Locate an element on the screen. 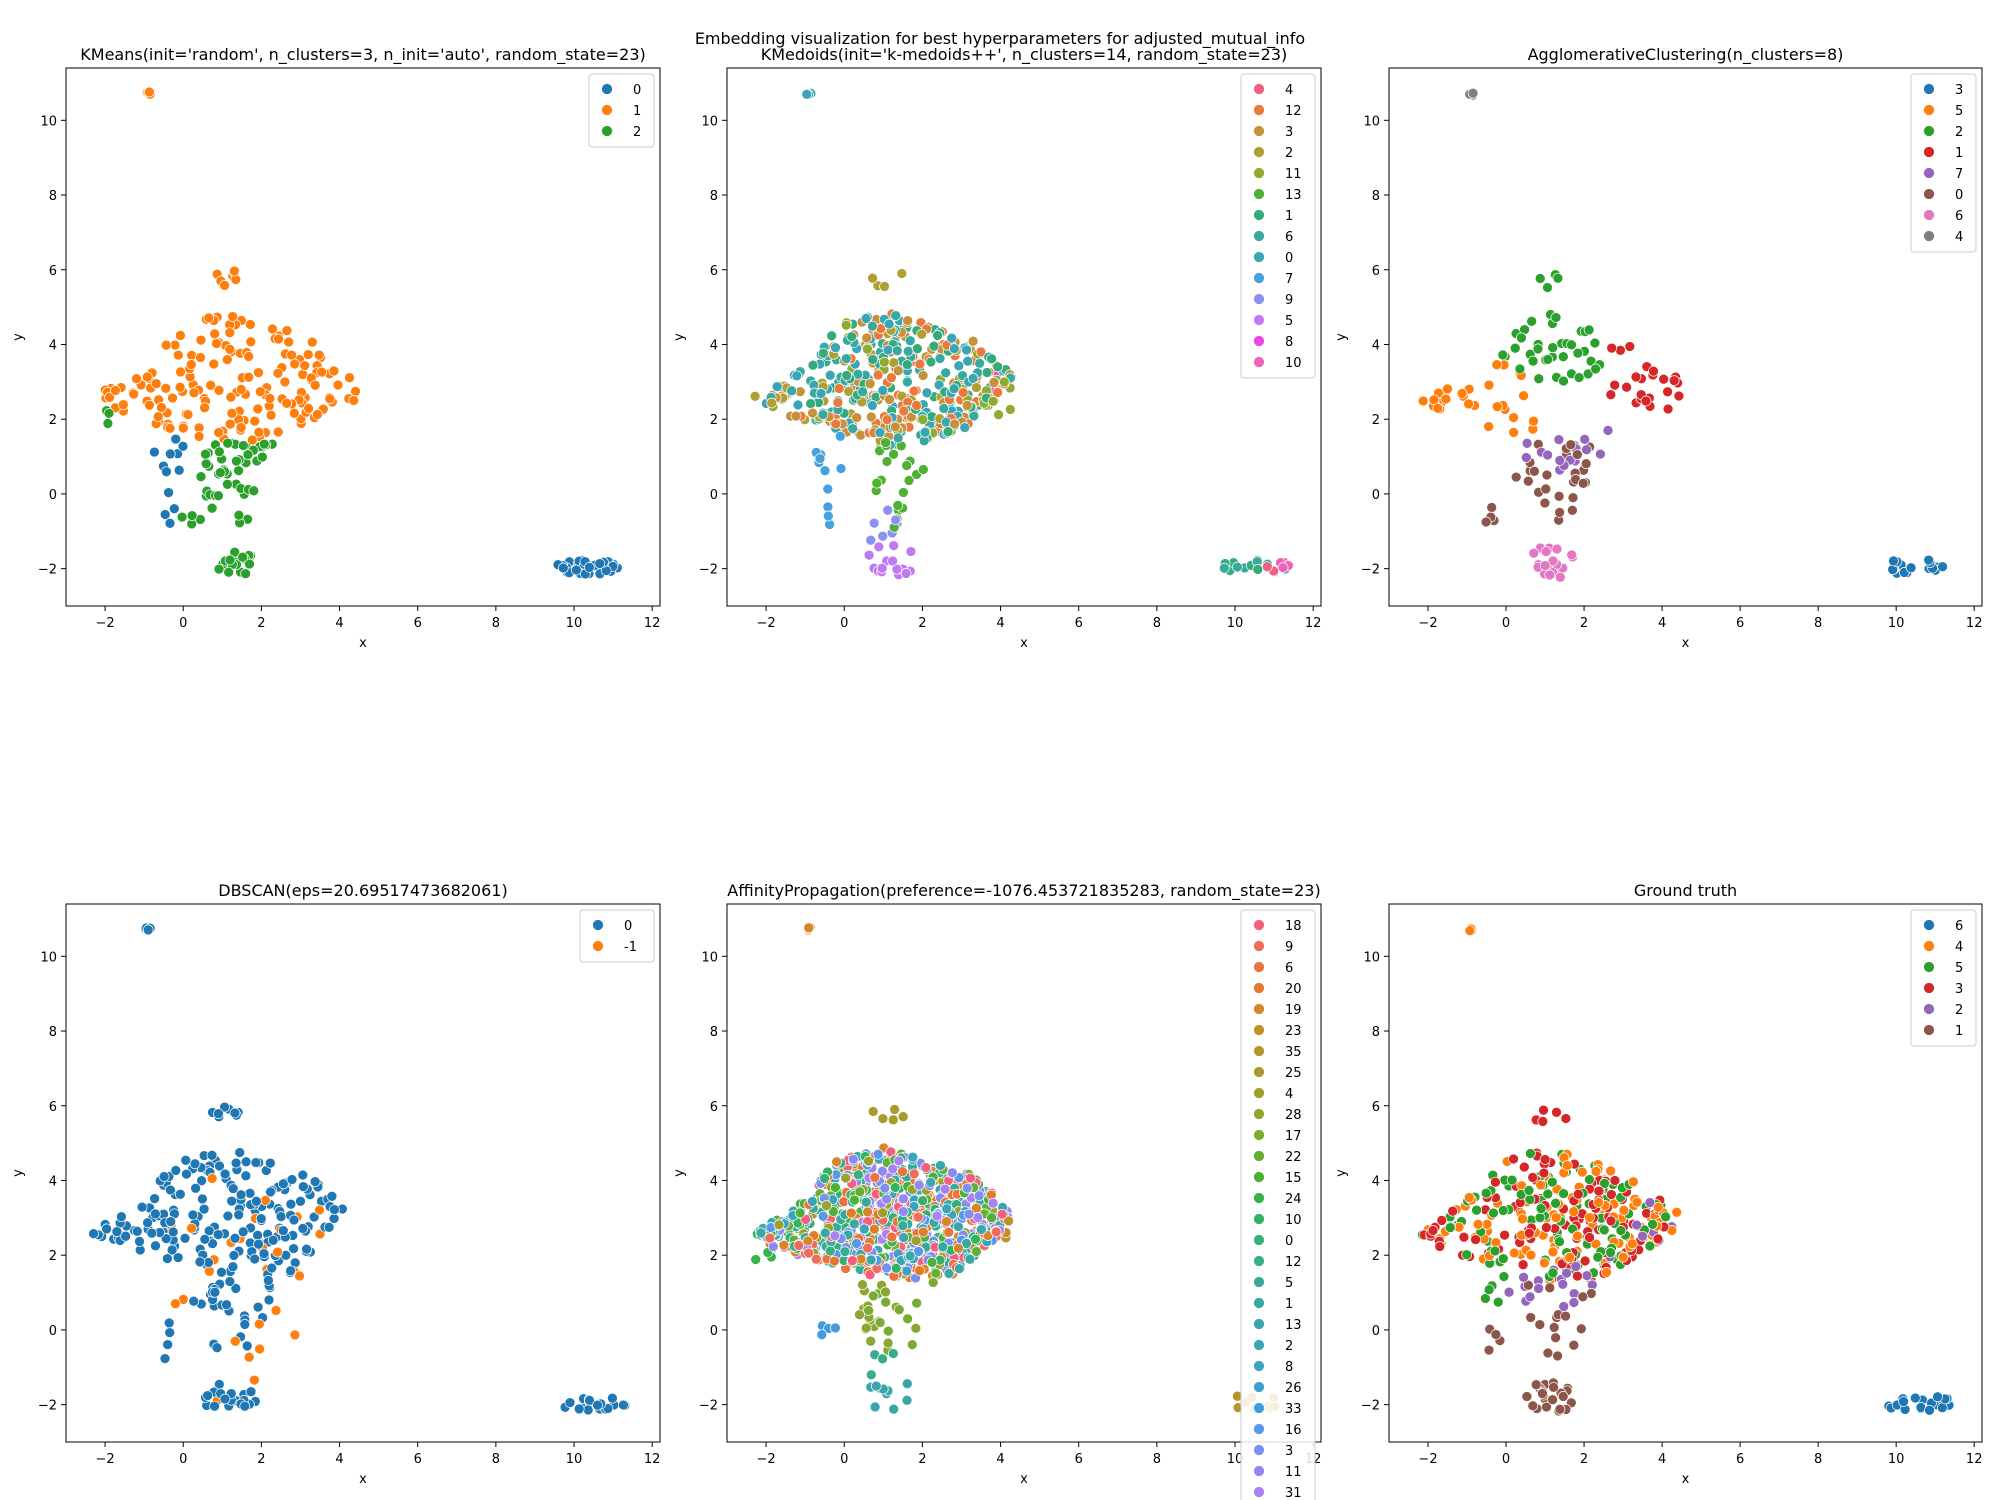 The image size is (2000, 1500). legend-label: 6 is located at coordinates (1959, 216).